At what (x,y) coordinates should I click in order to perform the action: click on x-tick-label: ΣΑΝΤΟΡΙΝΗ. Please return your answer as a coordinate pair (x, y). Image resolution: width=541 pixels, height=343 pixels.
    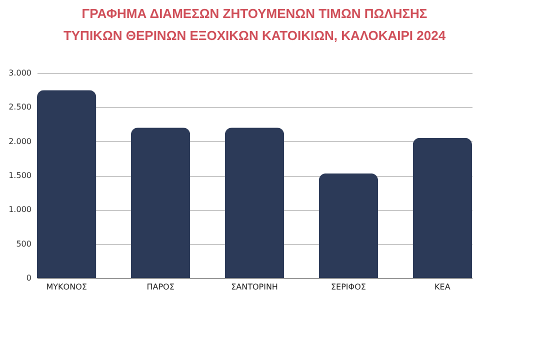
    Looking at the image, I should click on (254, 287).